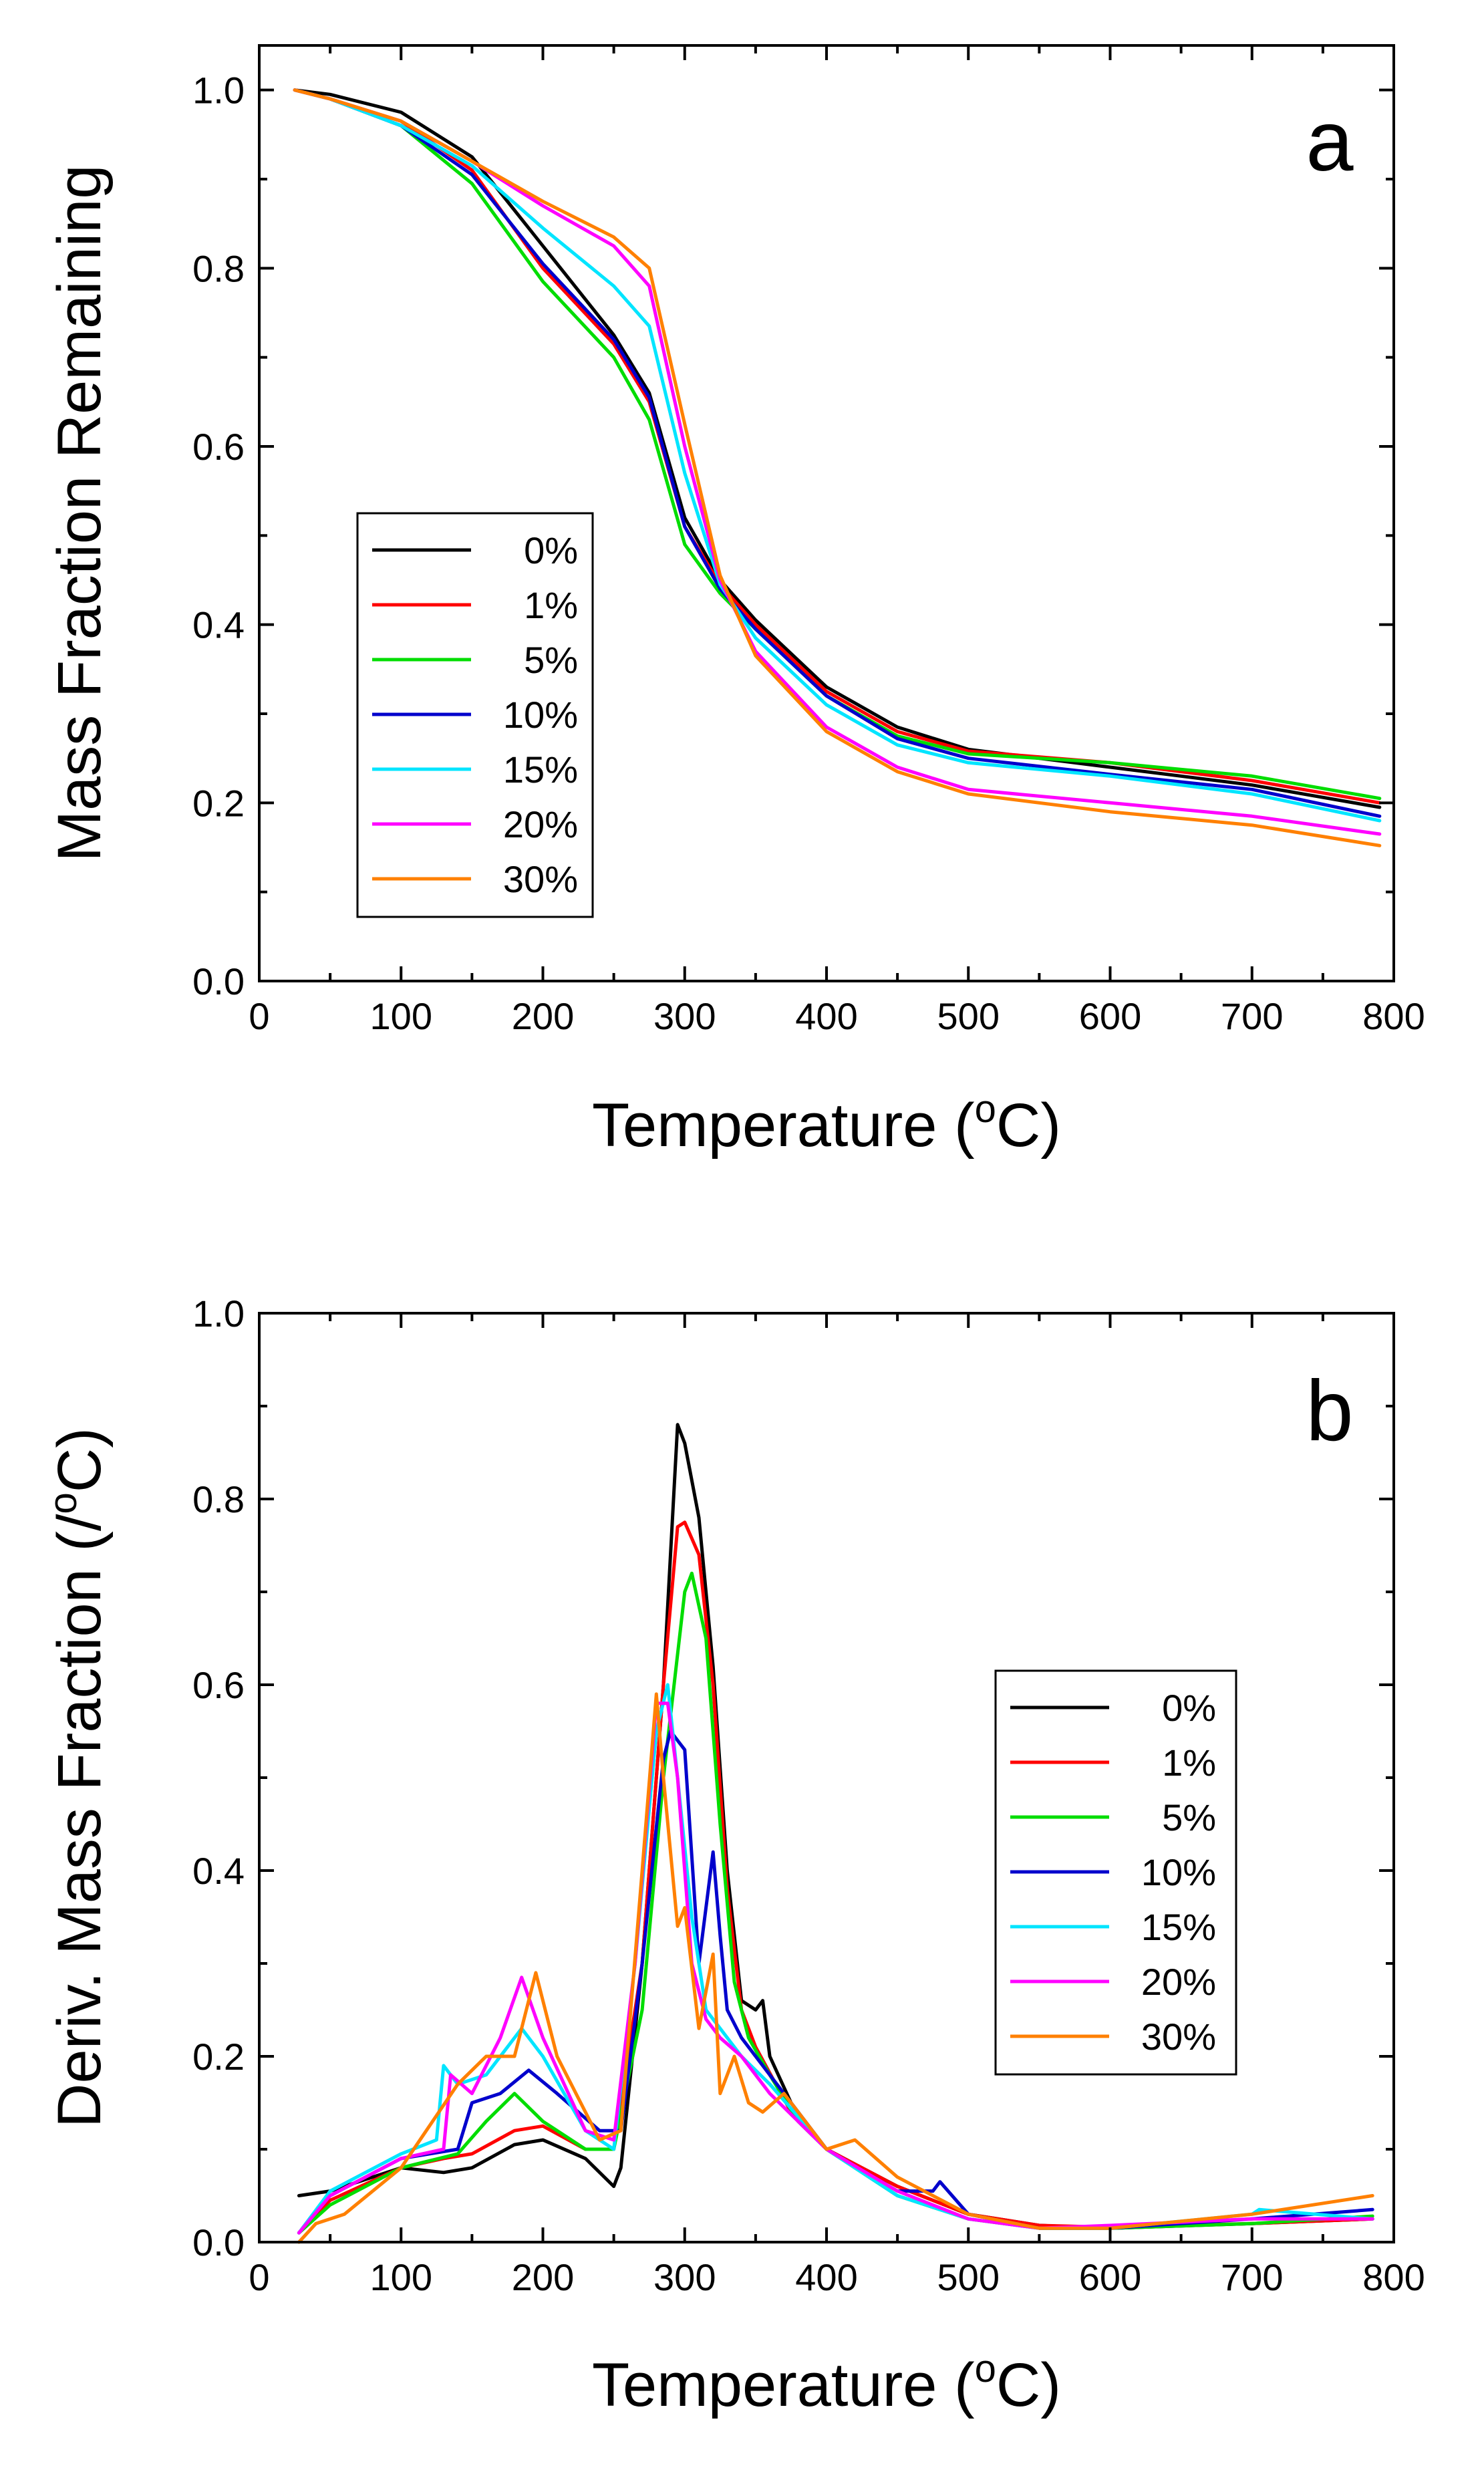 This screenshot has width=1484, height=2468. What do you see at coordinates (835, 1982) in the screenshot?
I see `series-line-10pct` at bounding box center [835, 1982].